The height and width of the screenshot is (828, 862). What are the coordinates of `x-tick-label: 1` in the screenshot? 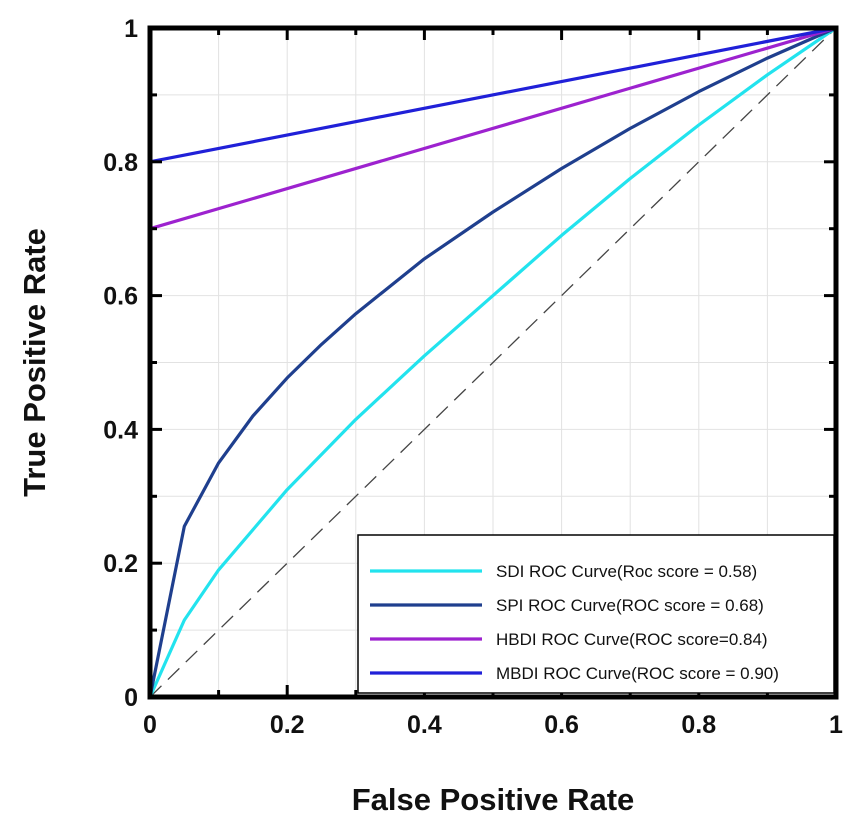 It's located at (836, 725).